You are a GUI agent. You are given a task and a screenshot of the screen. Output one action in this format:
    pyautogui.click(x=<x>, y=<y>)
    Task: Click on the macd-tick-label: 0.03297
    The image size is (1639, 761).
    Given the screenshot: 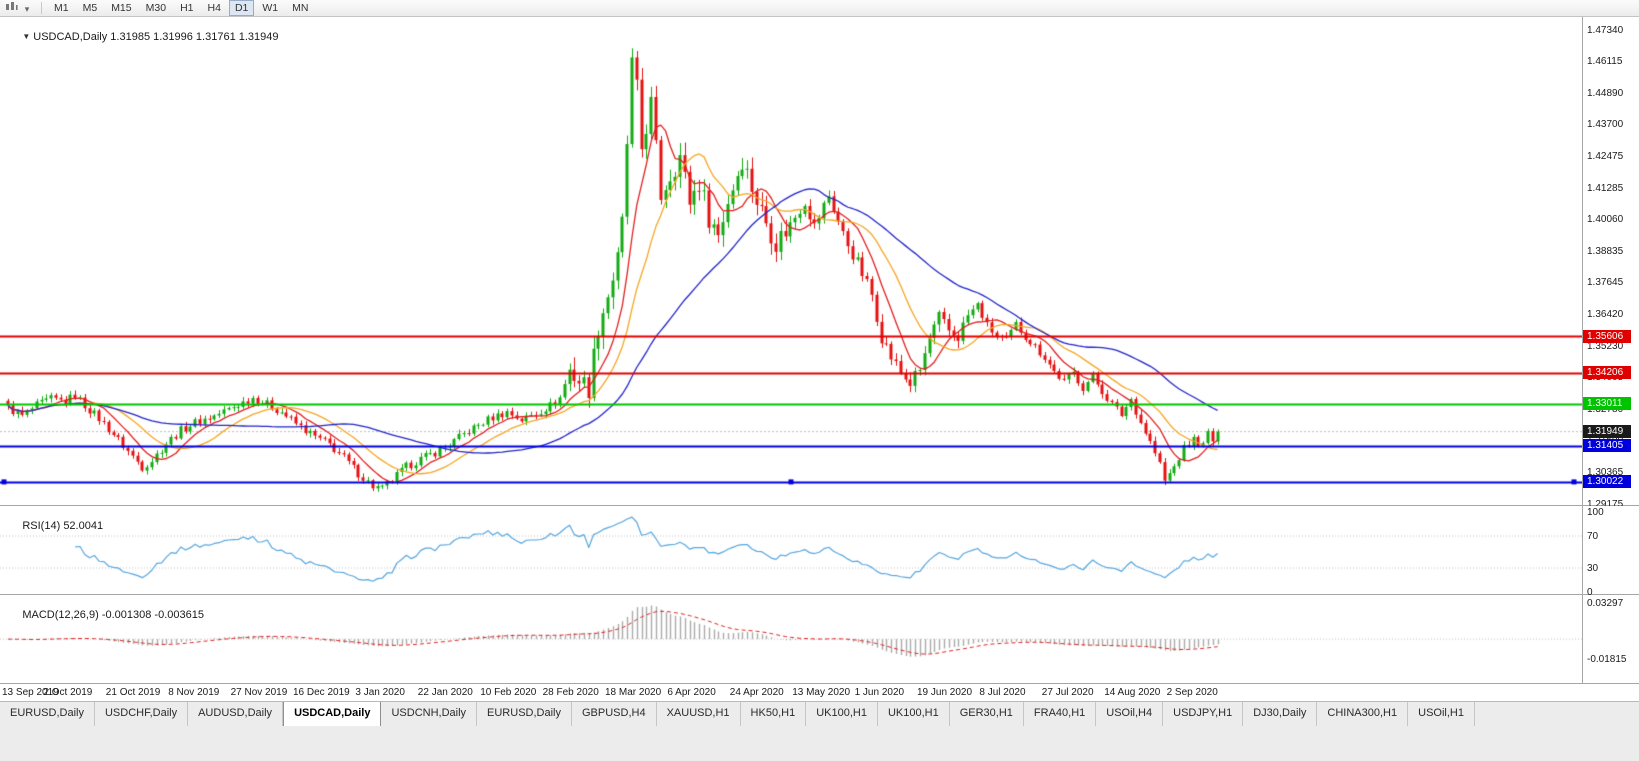 What is the action you would take?
    pyautogui.click(x=1605, y=603)
    